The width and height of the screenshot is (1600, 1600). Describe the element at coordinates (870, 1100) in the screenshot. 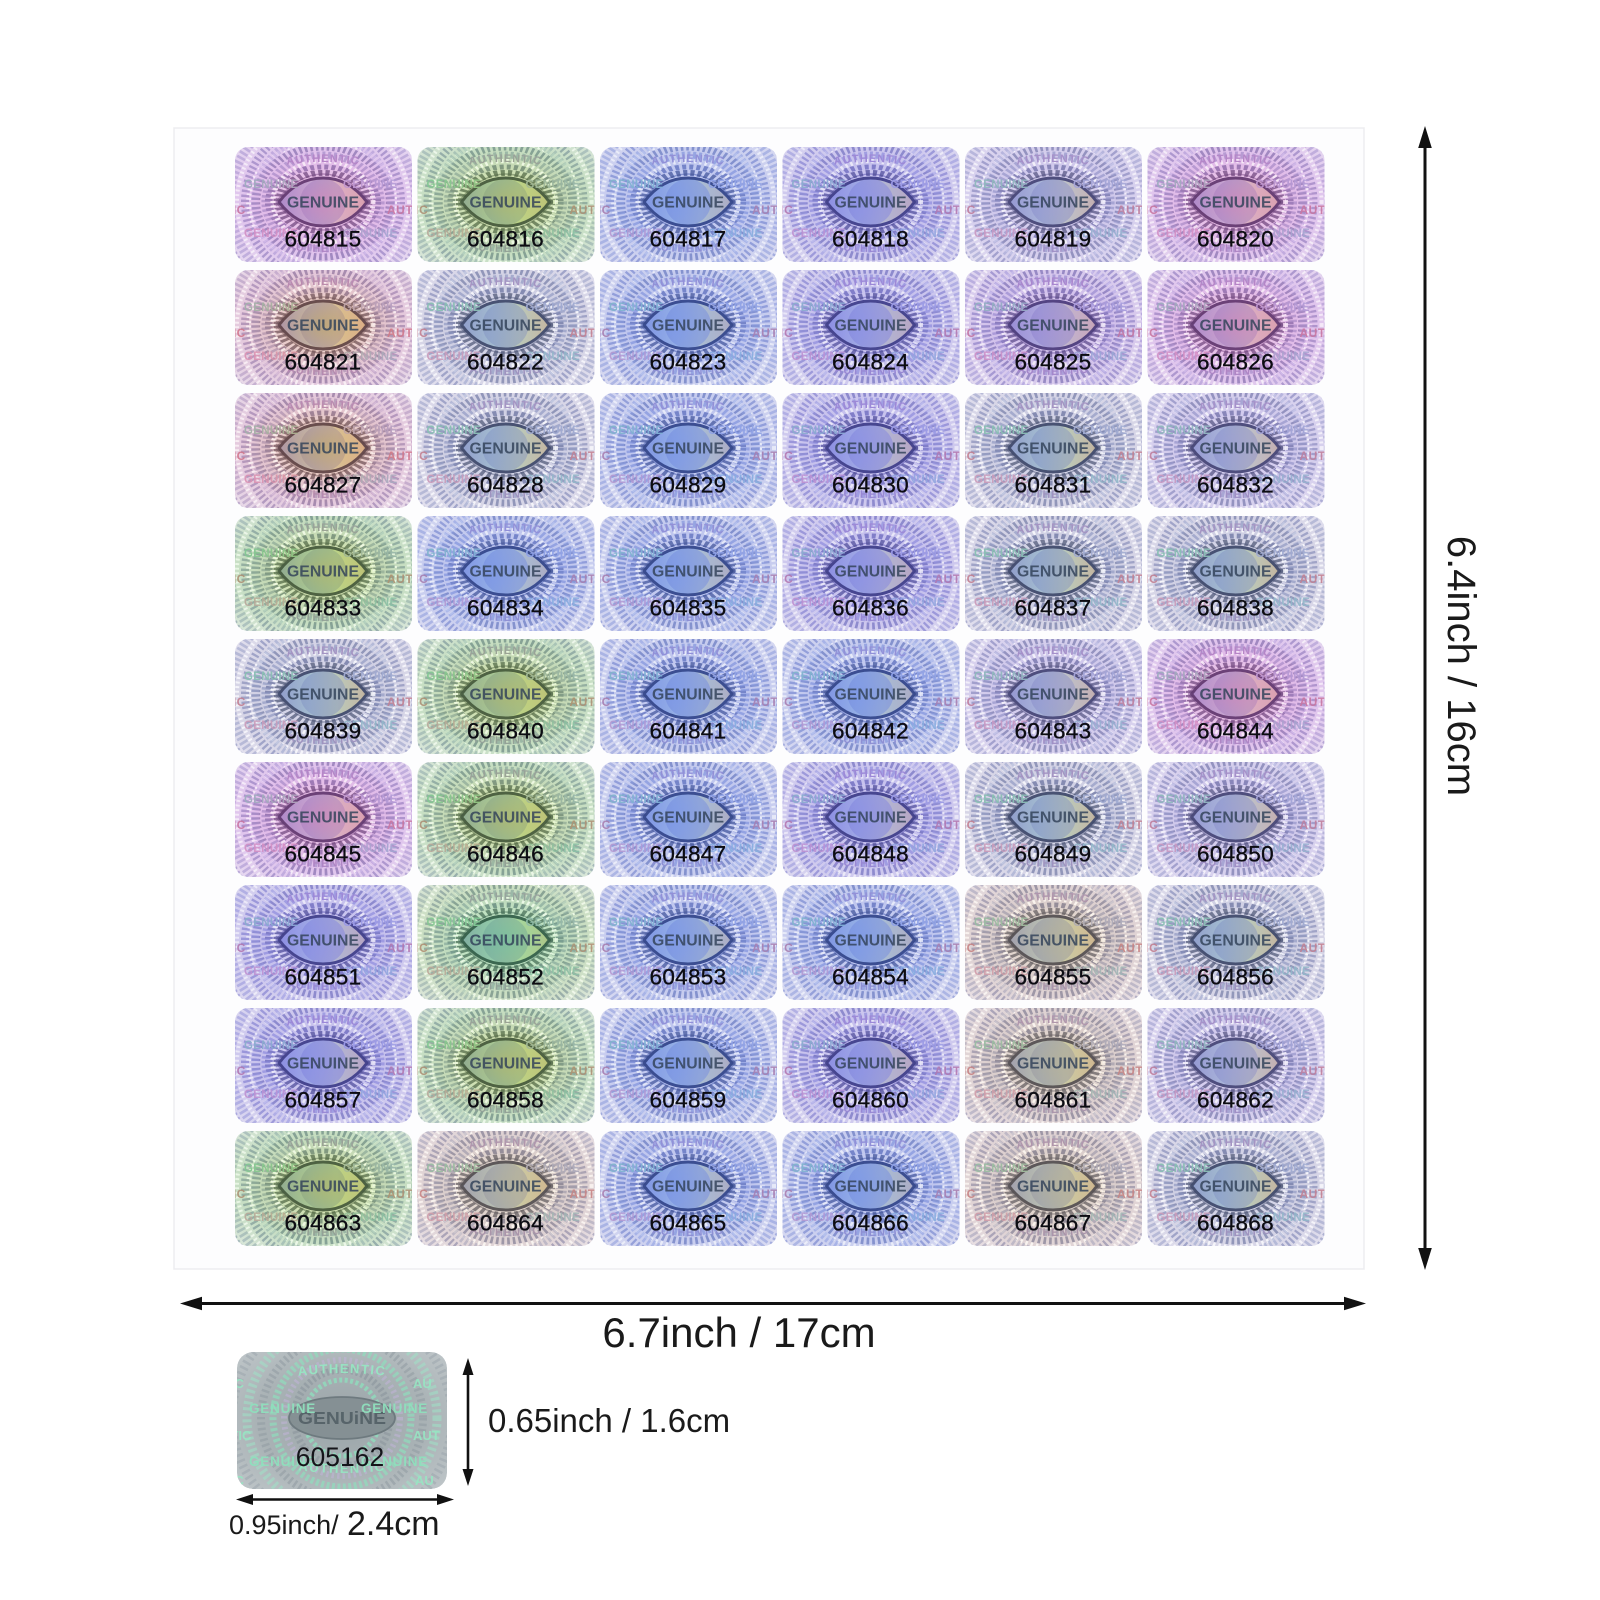

I see `svg-text: 604860` at that location.